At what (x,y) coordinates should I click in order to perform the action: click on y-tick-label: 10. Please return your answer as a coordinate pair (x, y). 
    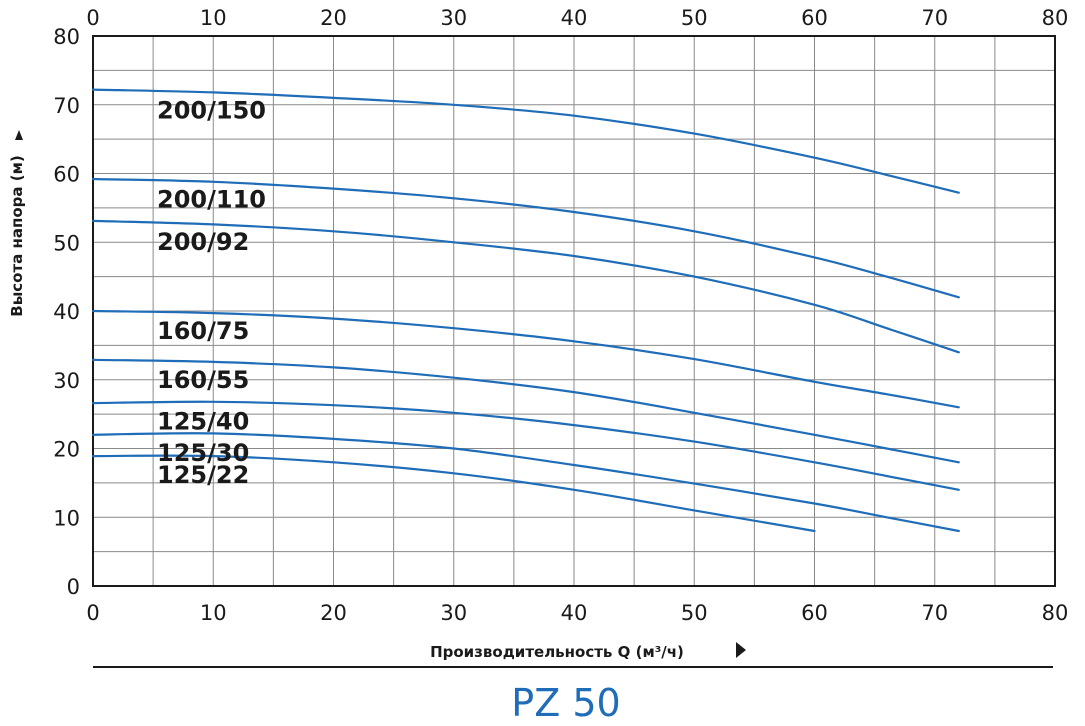
    Looking at the image, I should click on (66, 518).